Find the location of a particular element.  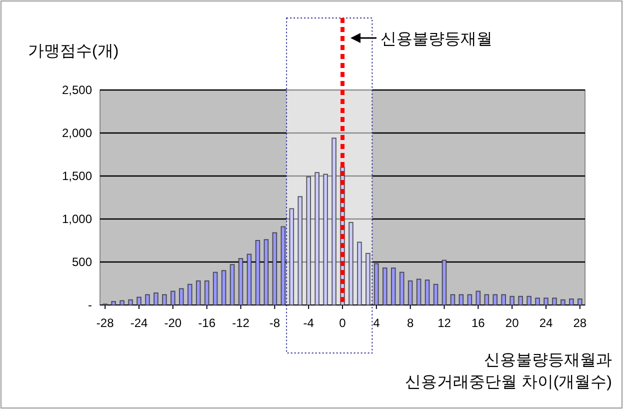

y-tick-label: 500 is located at coordinates (82, 262).